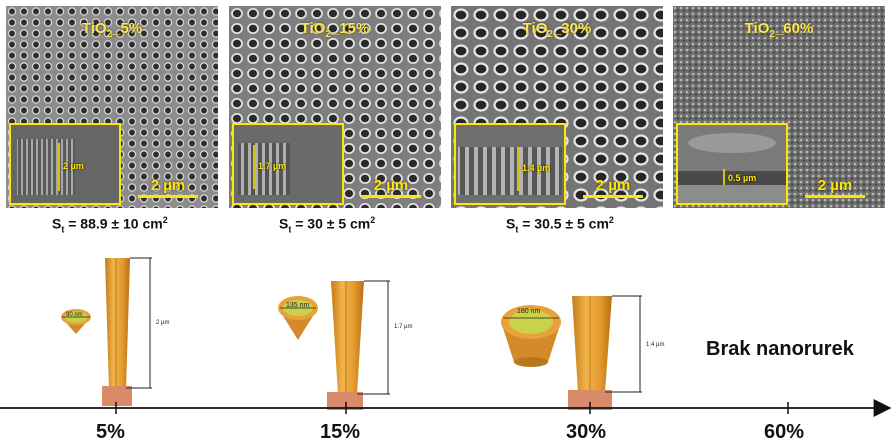 Image resolution: width=894 pixels, height=444 pixels. Describe the element at coordinates (779, 30) in the screenshot. I see `panel-title: TiO2_60%` at that location.